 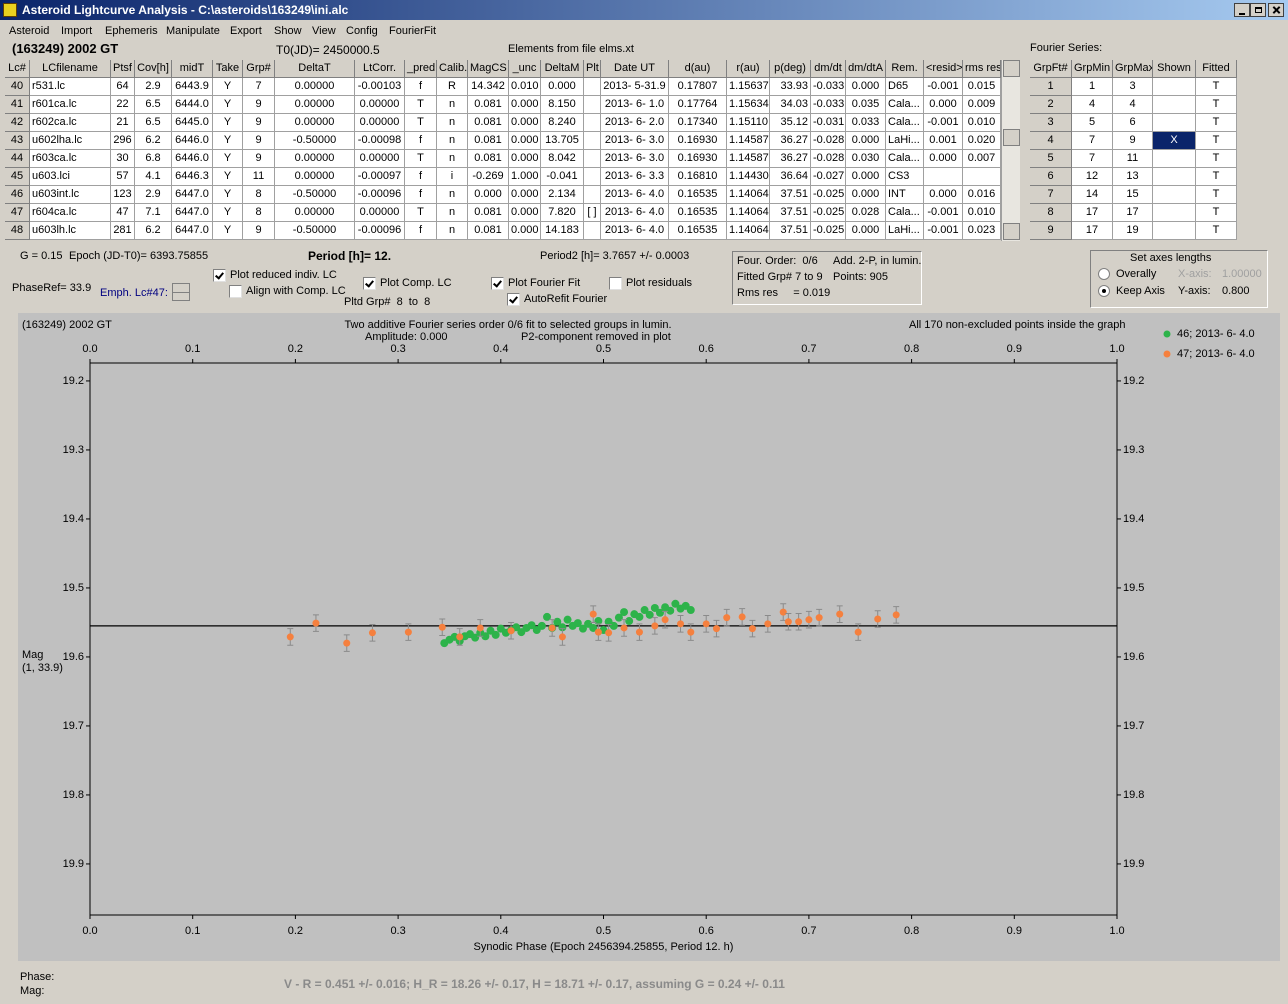 I want to click on column-header: Cov[h], so click(x=153, y=69).